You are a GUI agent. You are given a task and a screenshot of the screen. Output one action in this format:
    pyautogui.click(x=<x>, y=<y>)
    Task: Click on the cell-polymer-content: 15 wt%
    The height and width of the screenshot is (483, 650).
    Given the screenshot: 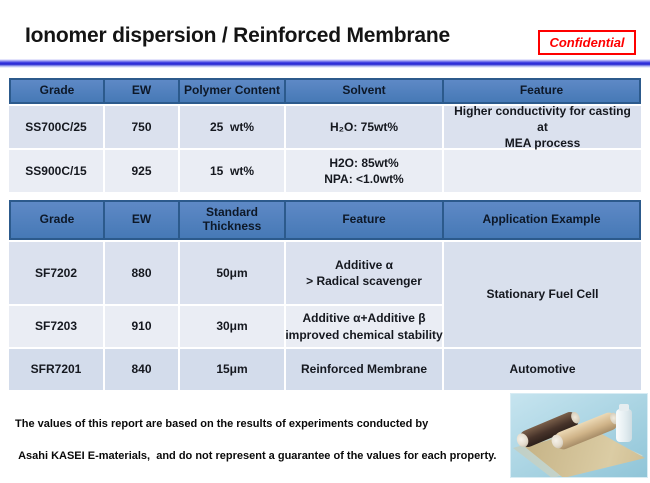 What is the action you would take?
    pyautogui.click(x=232, y=171)
    